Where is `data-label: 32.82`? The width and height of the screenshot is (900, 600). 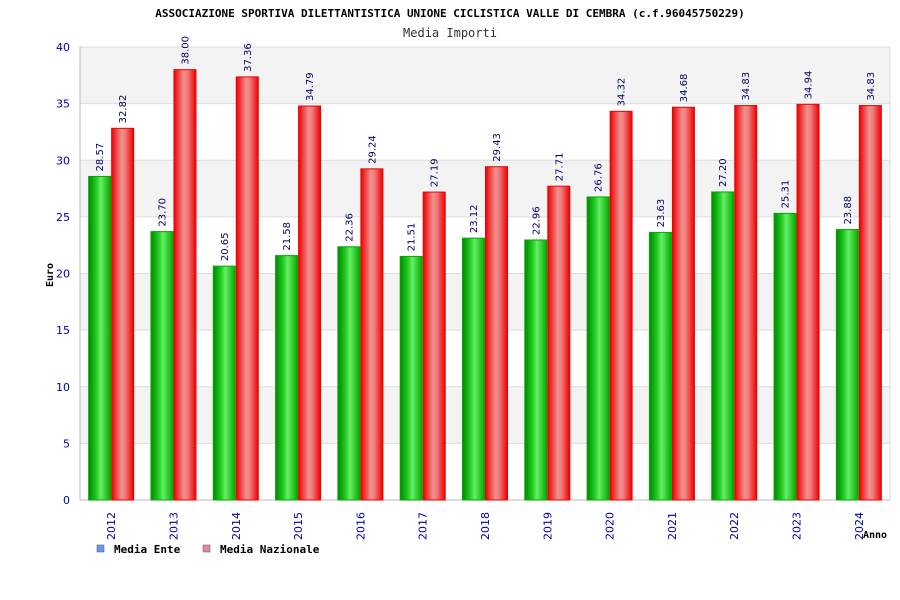
data-label: 32.82 is located at coordinates (123, 109).